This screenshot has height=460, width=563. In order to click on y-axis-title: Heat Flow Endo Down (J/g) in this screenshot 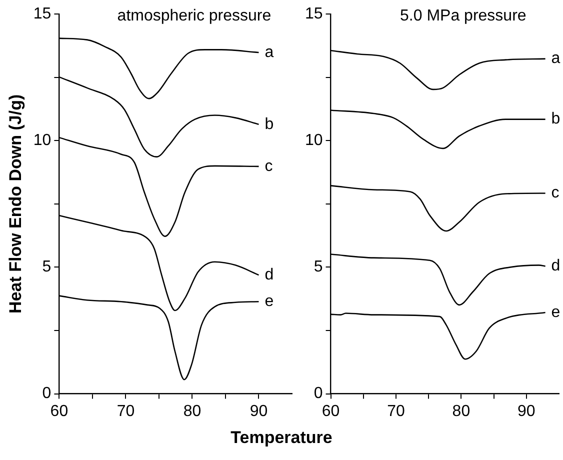, I will do `click(15, 204)`.